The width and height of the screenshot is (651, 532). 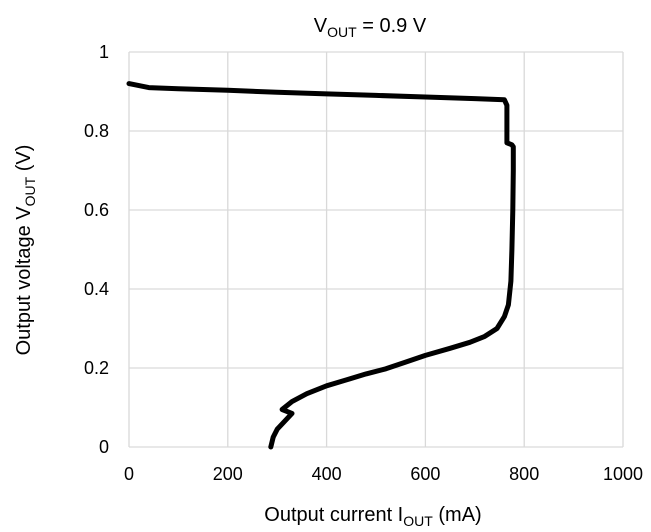 What do you see at coordinates (96, 368) in the screenshot?
I see `y-tick-label: 0.2` at bounding box center [96, 368].